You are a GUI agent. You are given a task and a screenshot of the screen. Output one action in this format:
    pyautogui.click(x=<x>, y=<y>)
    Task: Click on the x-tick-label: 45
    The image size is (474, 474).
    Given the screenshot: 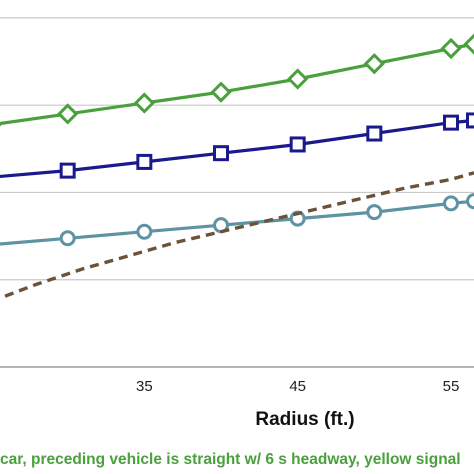 What is the action you would take?
    pyautogui.click(x=297, y=386)
    